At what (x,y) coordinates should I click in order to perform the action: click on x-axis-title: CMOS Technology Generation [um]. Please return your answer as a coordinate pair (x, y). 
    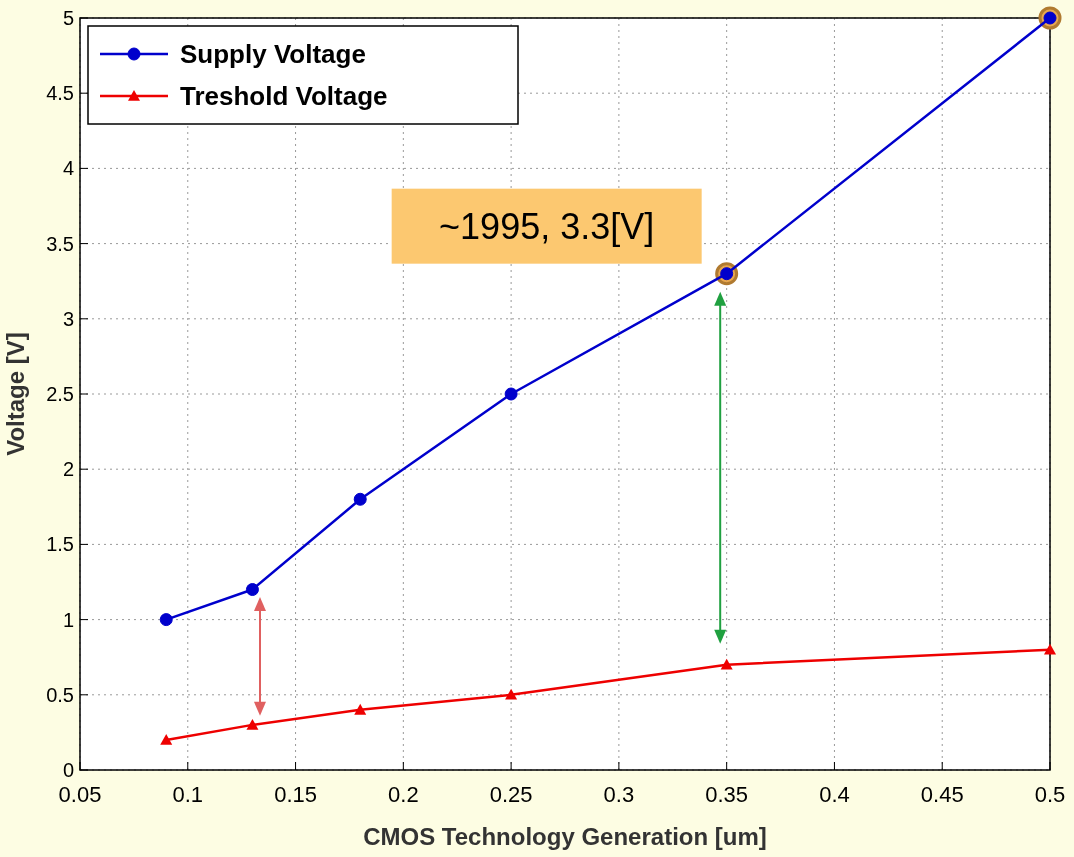
    Looking at the image, I should click on (565, 836).